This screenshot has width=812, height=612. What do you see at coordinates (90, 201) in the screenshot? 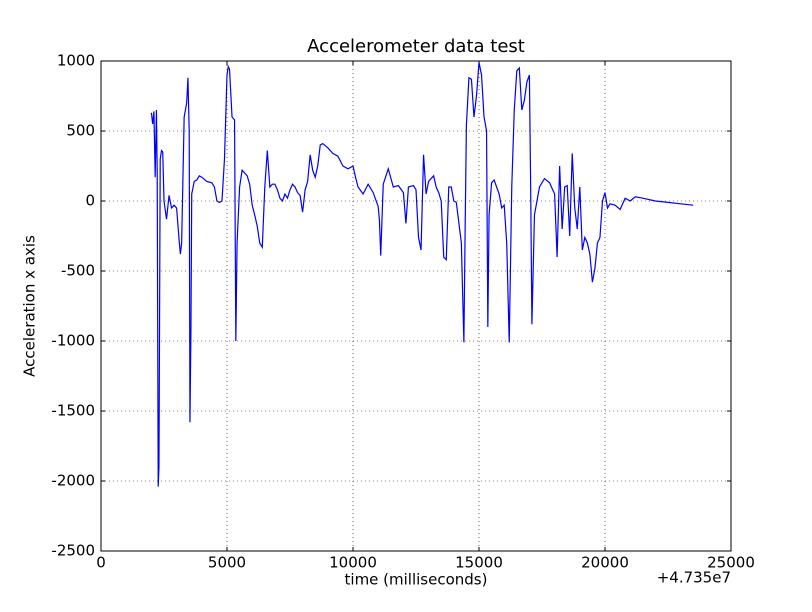
I see `y-tick-label: 0` at bounding box center [90, 201].